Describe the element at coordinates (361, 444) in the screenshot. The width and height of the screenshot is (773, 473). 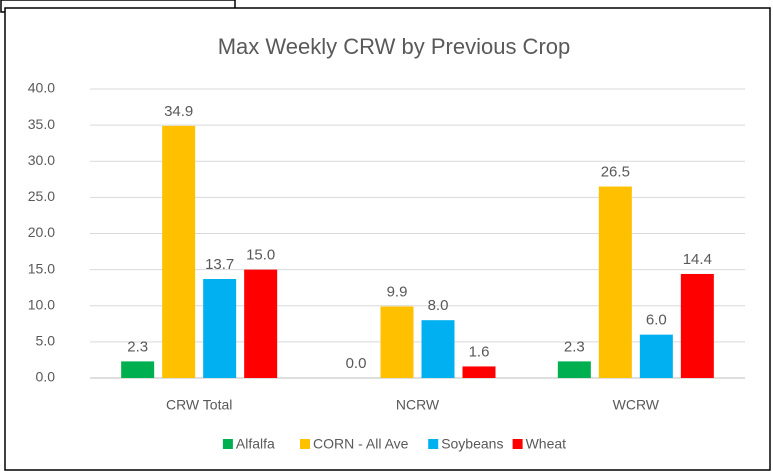
I see `legend-label: CORN - All Ave` at that location.